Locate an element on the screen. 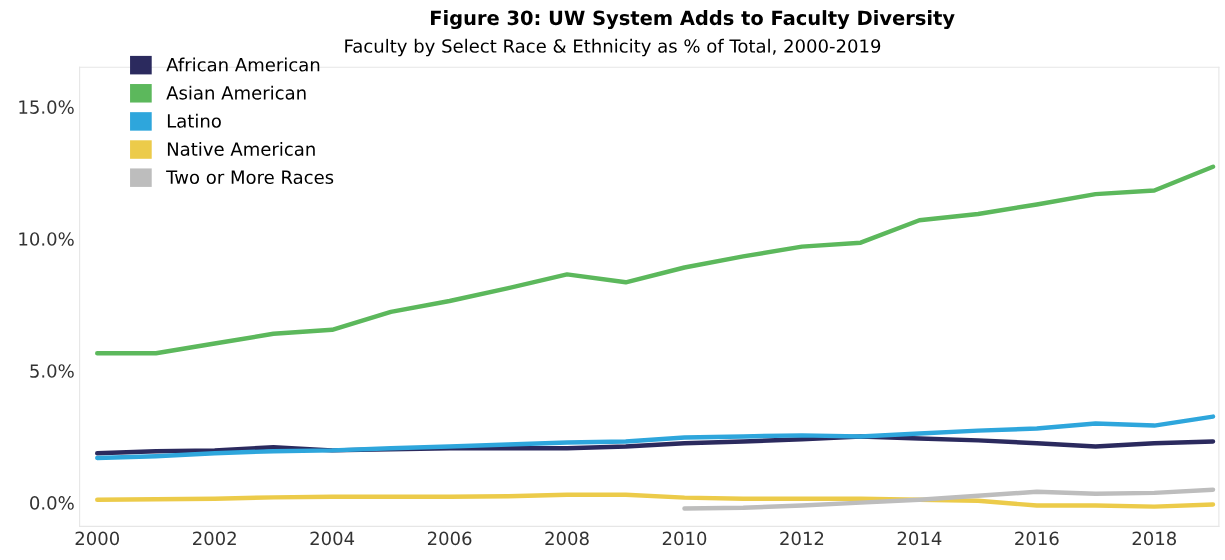 This screenshot has width=1225, height=560. x-tick-label: 2000 is located at coordinates (97, 538).